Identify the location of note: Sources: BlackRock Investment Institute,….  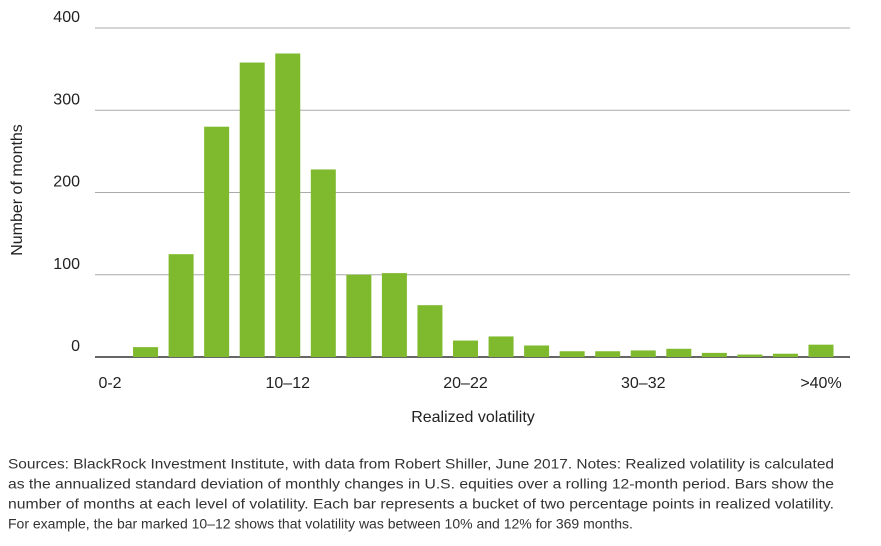
(421, 464).